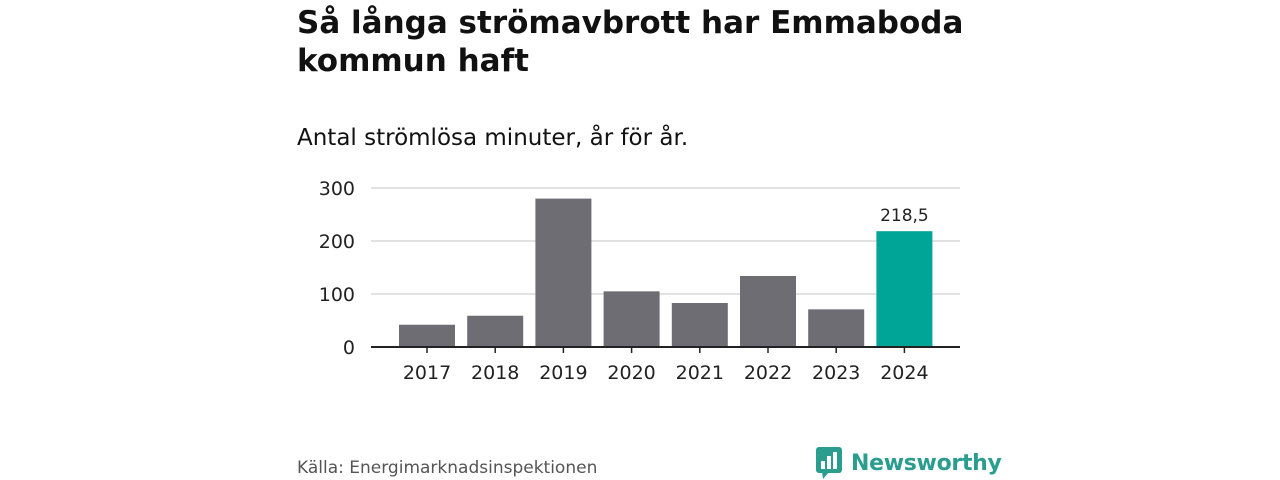 This screenshot has height=480, width=1280. What do you see at coordinates (699, 325) in the screenshot?
I see `bar-2021` at bounding box center [699, 325].